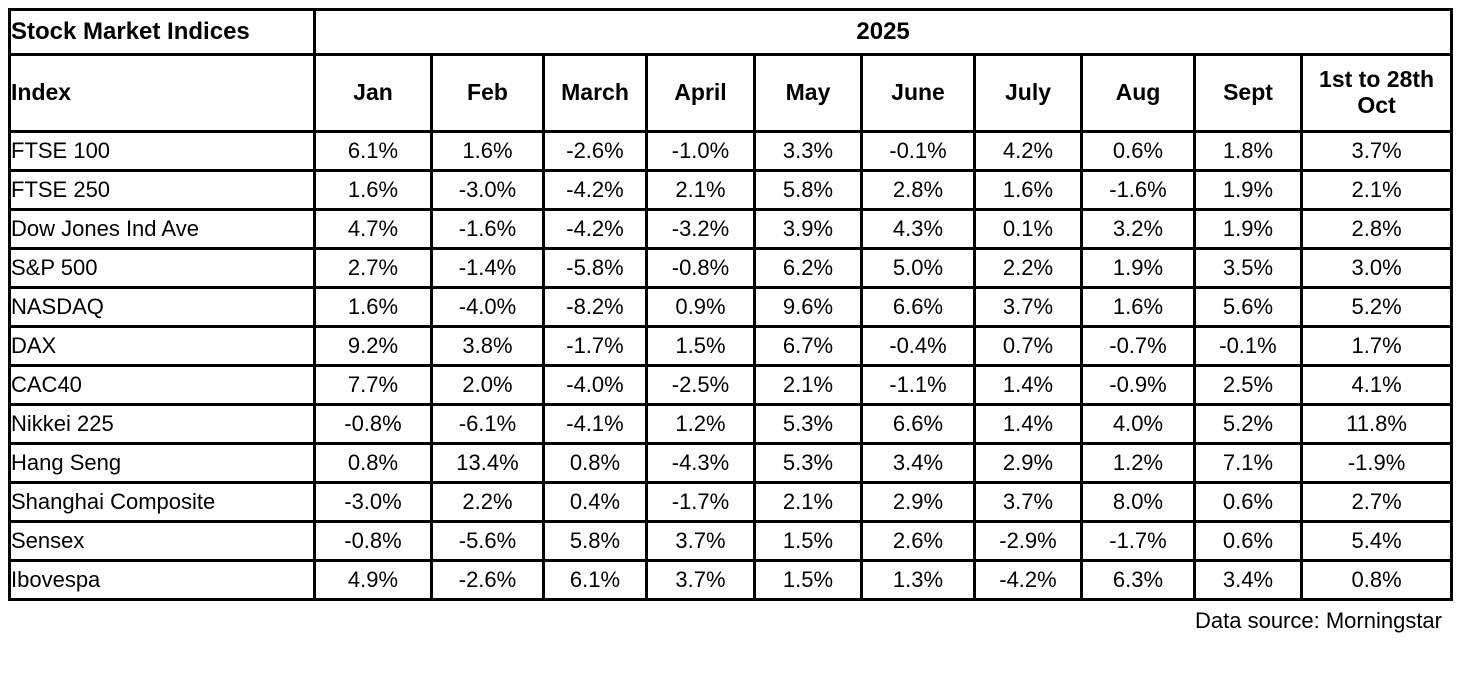 This screenshot has height=676, width=1457. Describe the element at coordinates (373, 268) in the screenshot. I see `value-cell-jan: 2.7%` at that location.